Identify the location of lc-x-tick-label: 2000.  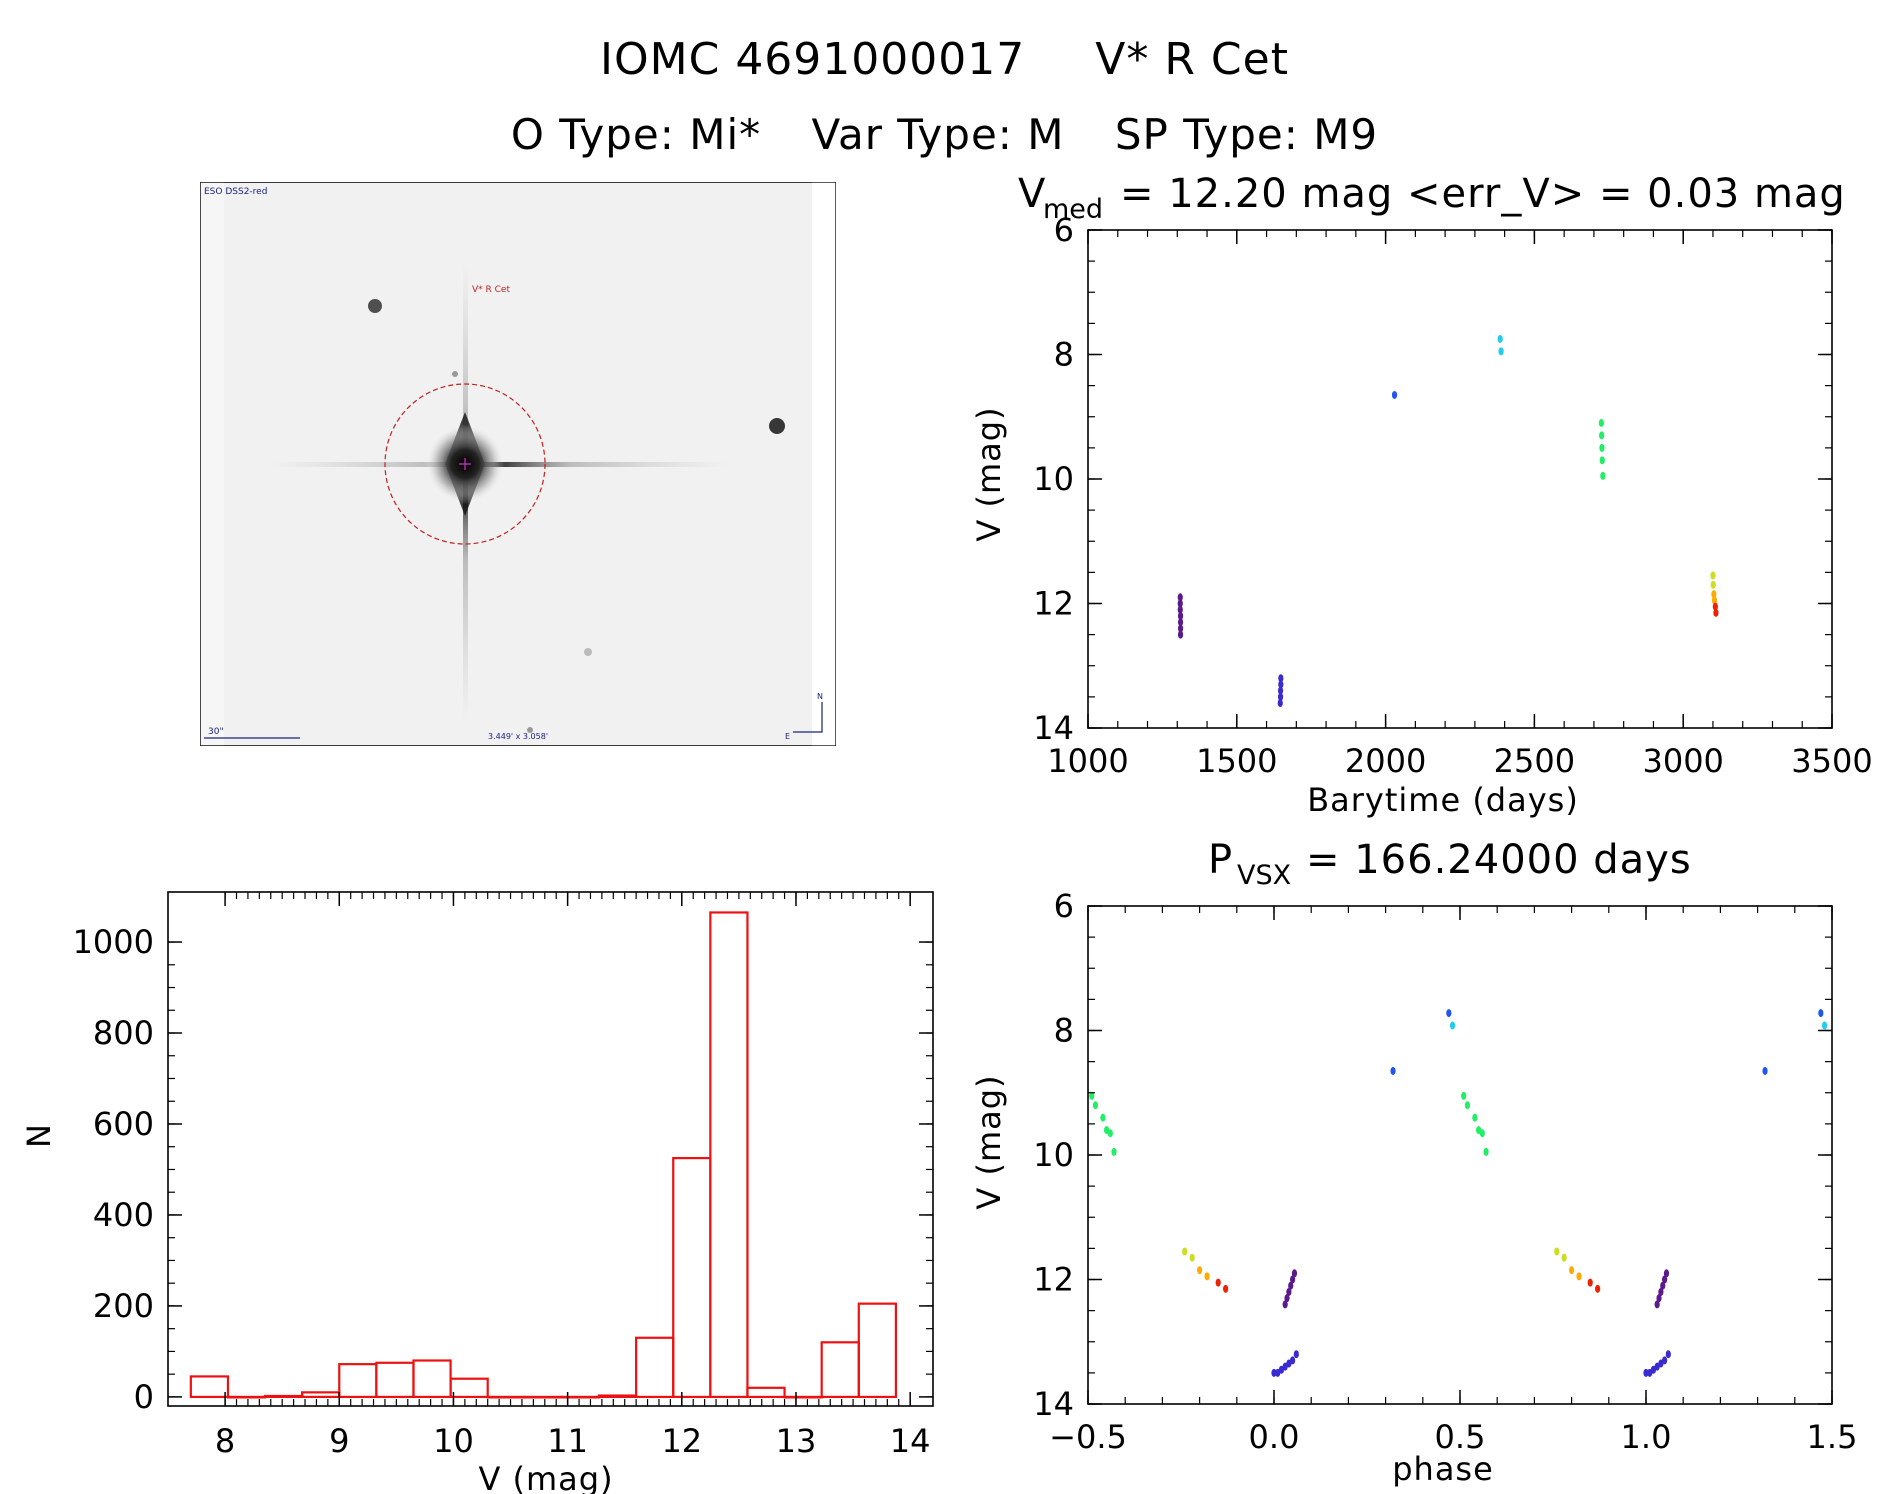
(1385, 761).